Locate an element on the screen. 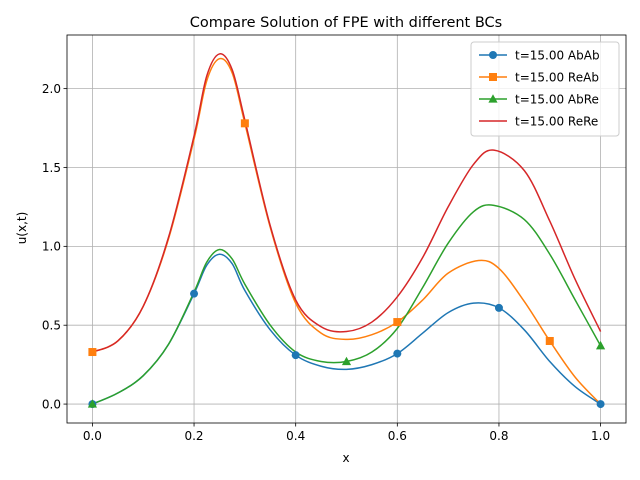 This screenshot has height=480, width=640. y-tick-label: 0.5 is located at coordinates (51, 326).